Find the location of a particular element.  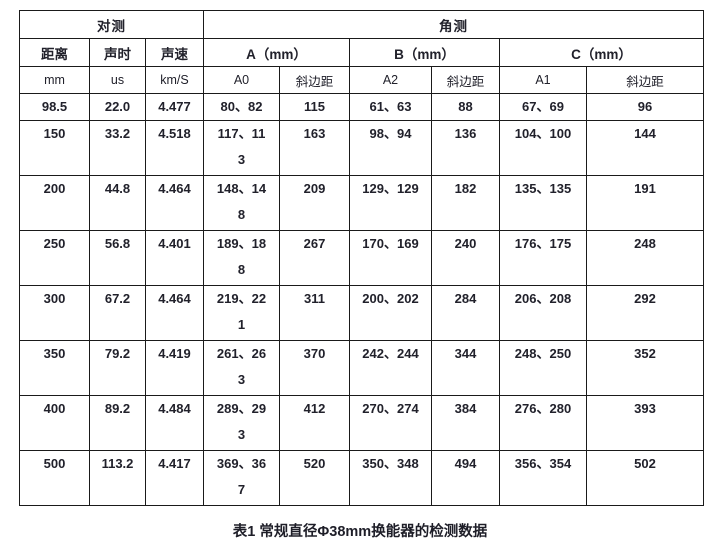

table-cell: 384 is located at coordinates (465, 423).